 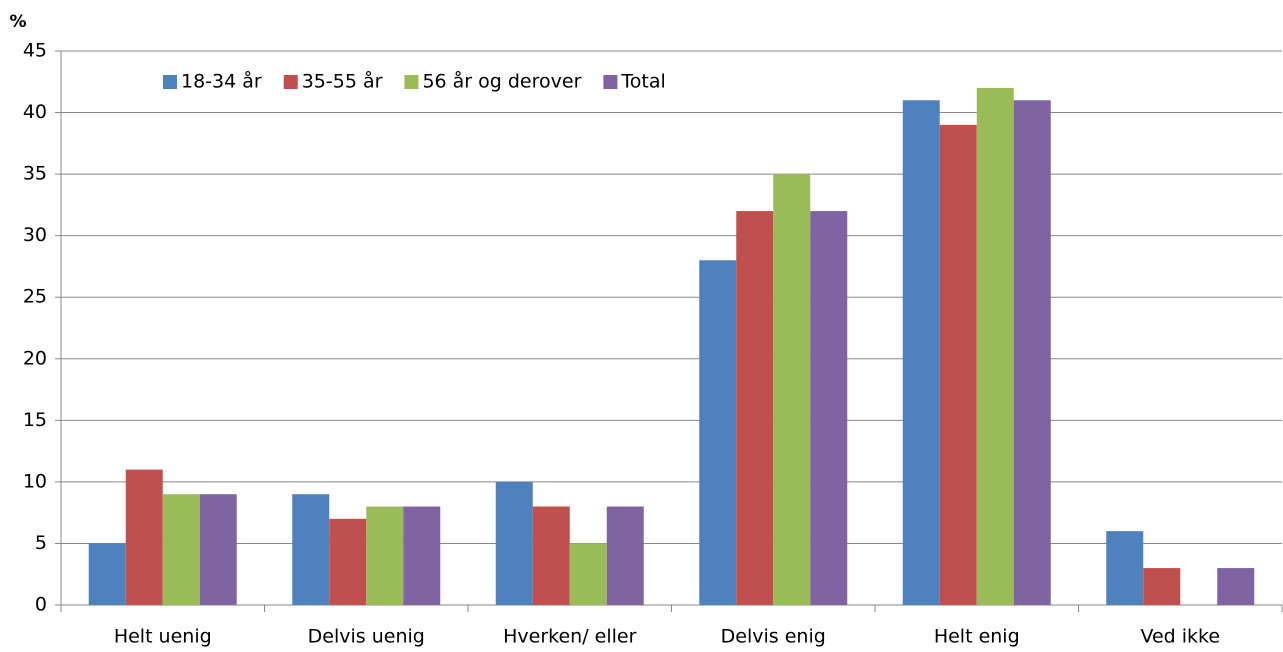 I want to click on legend-label: Total, so click(x=642, y=82).